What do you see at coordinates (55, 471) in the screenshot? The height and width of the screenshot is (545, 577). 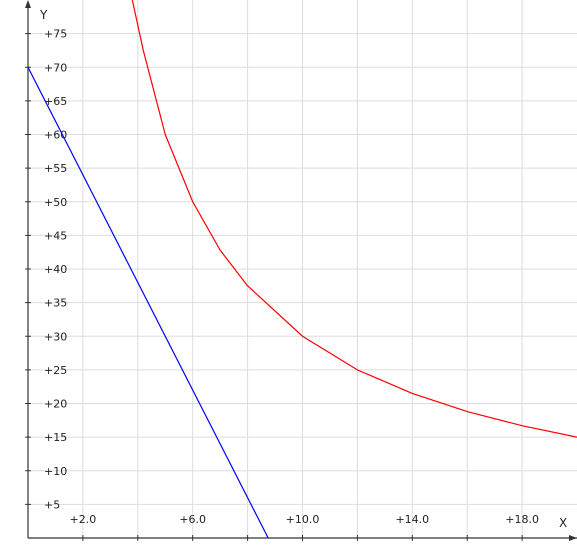 I see `y-tick-label-1: +10` at bounding box center [55, 471].